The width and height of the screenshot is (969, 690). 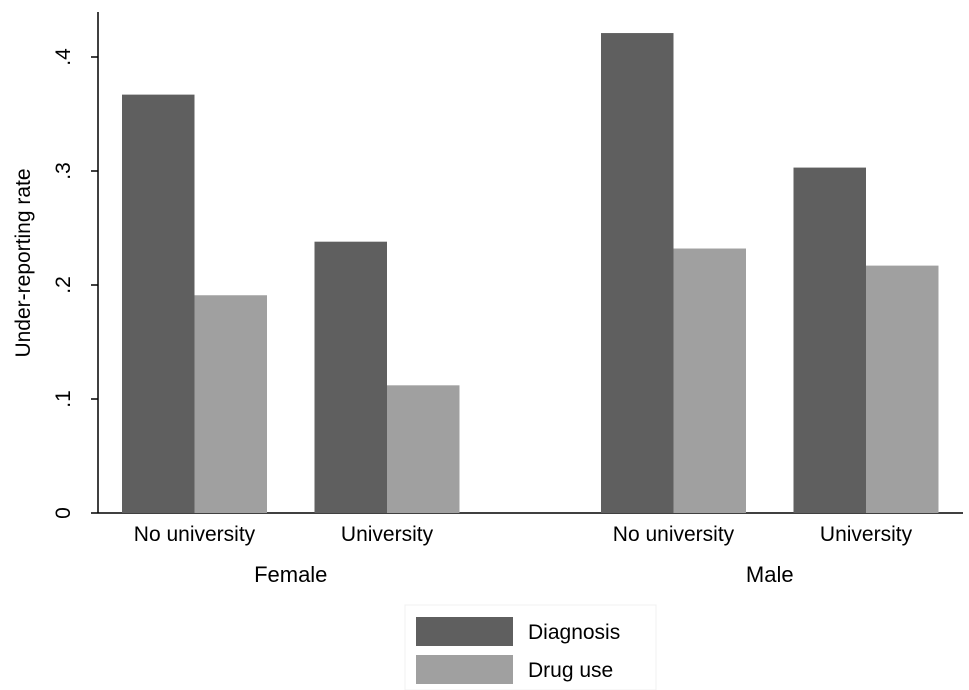 What do you see at coordinates (574, 632) in the screenshot?
I see `legend-label: Diagnosis` at bounding box center [574, 632].